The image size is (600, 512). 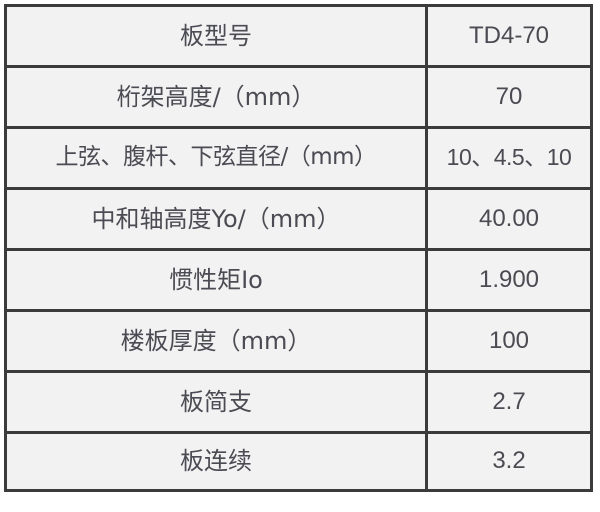 I want to click on row-value: 70, so click(x=509, y=95).